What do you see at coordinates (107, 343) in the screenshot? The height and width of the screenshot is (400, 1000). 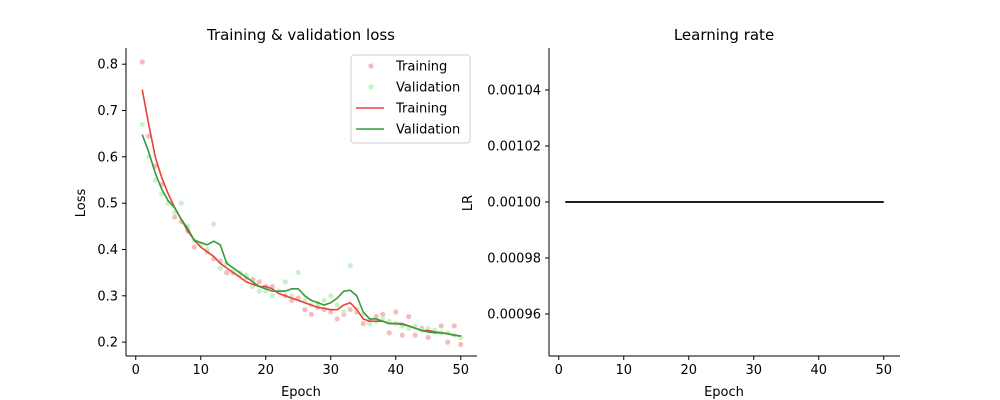 I see `loss-y-tick-label: 0.2` at bounding box center [107, 343].